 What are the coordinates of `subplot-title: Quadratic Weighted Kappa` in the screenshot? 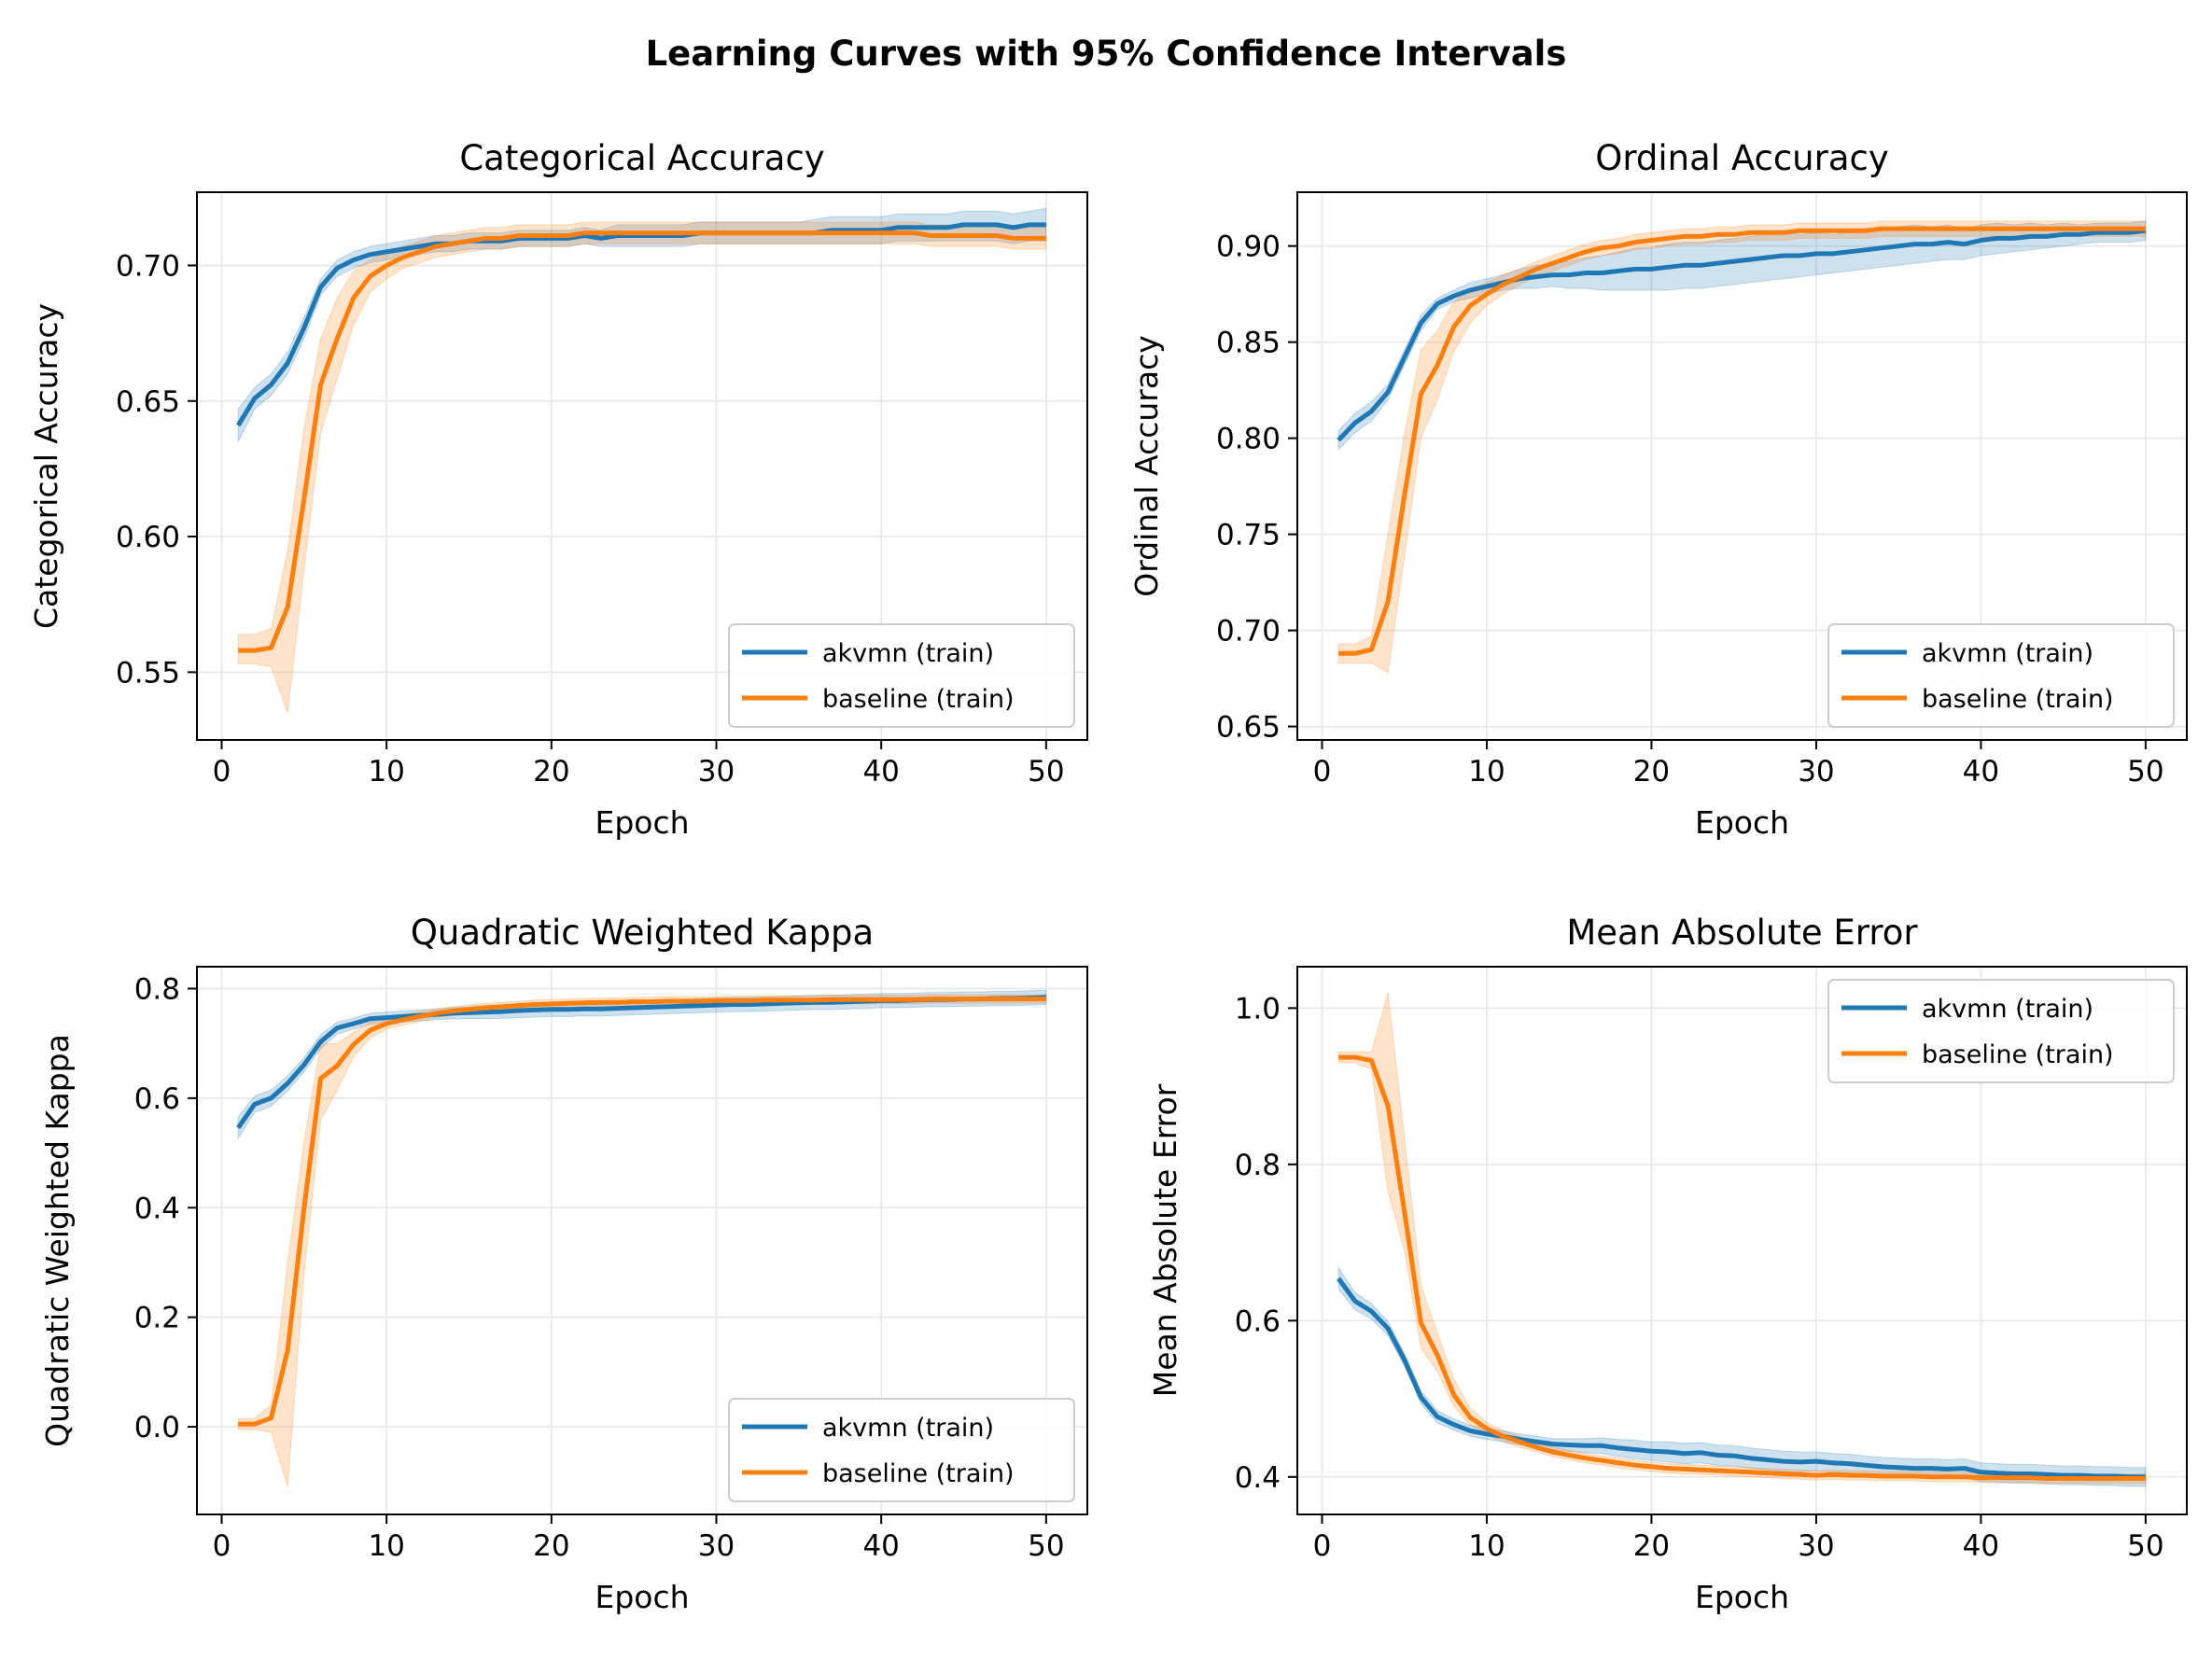 It's located at (642, 933).